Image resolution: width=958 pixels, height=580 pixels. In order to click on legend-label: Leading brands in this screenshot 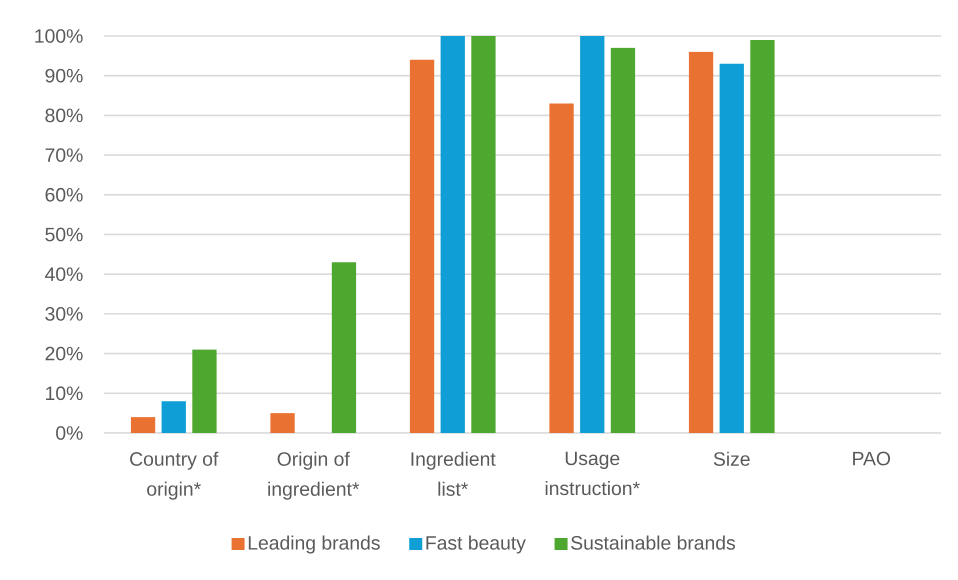, I will do `click(314, 545)`.